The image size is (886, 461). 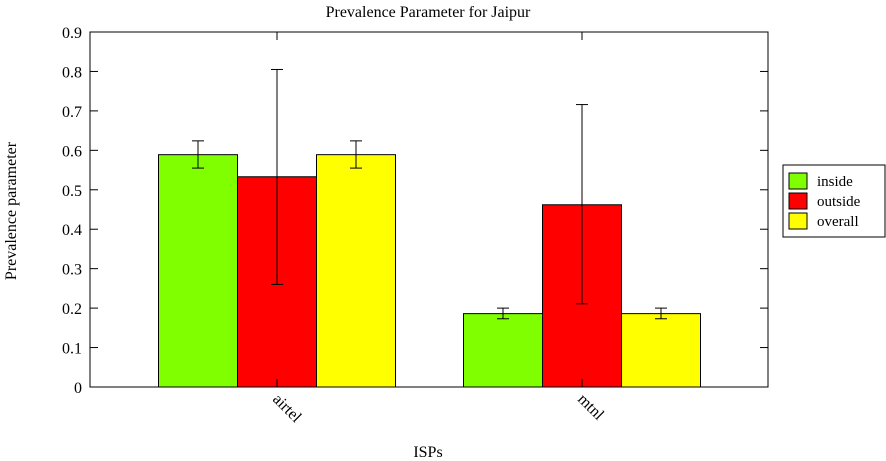 I want to click on bar-inside-mtnl, so click(x=503, y=350).